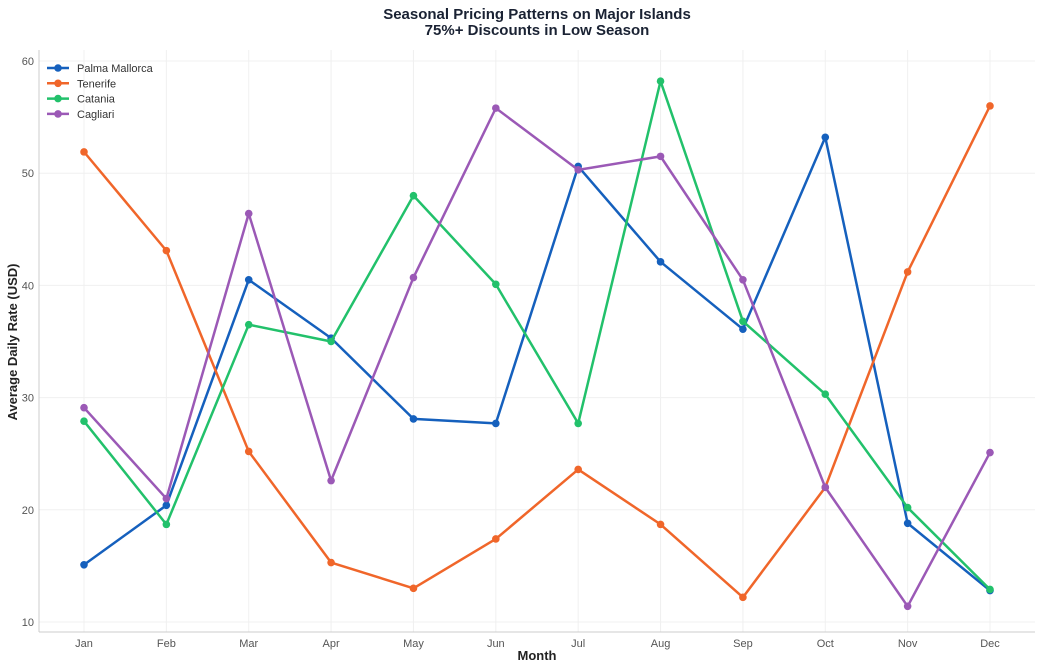  What do you see at coordinates (96, 100) in the screenshot?
I see `svg-text: Catania` at bounding box center [96, 100].